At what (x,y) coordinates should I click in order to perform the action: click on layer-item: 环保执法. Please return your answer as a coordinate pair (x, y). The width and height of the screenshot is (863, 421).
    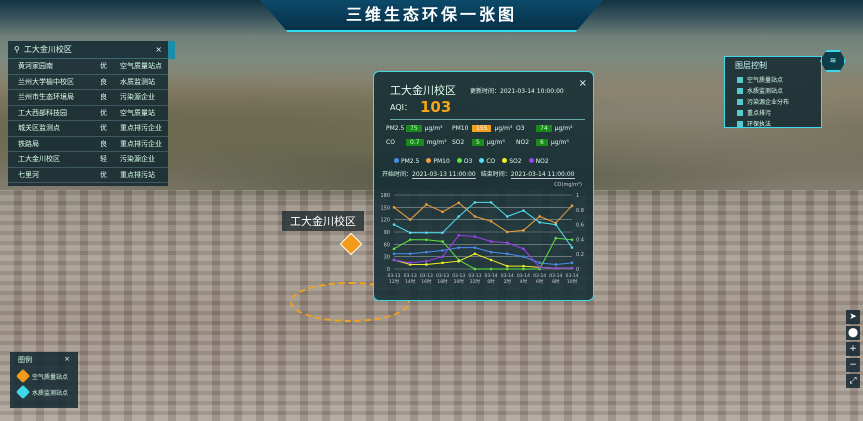
    Looking at the image, I should click on (773, 123).